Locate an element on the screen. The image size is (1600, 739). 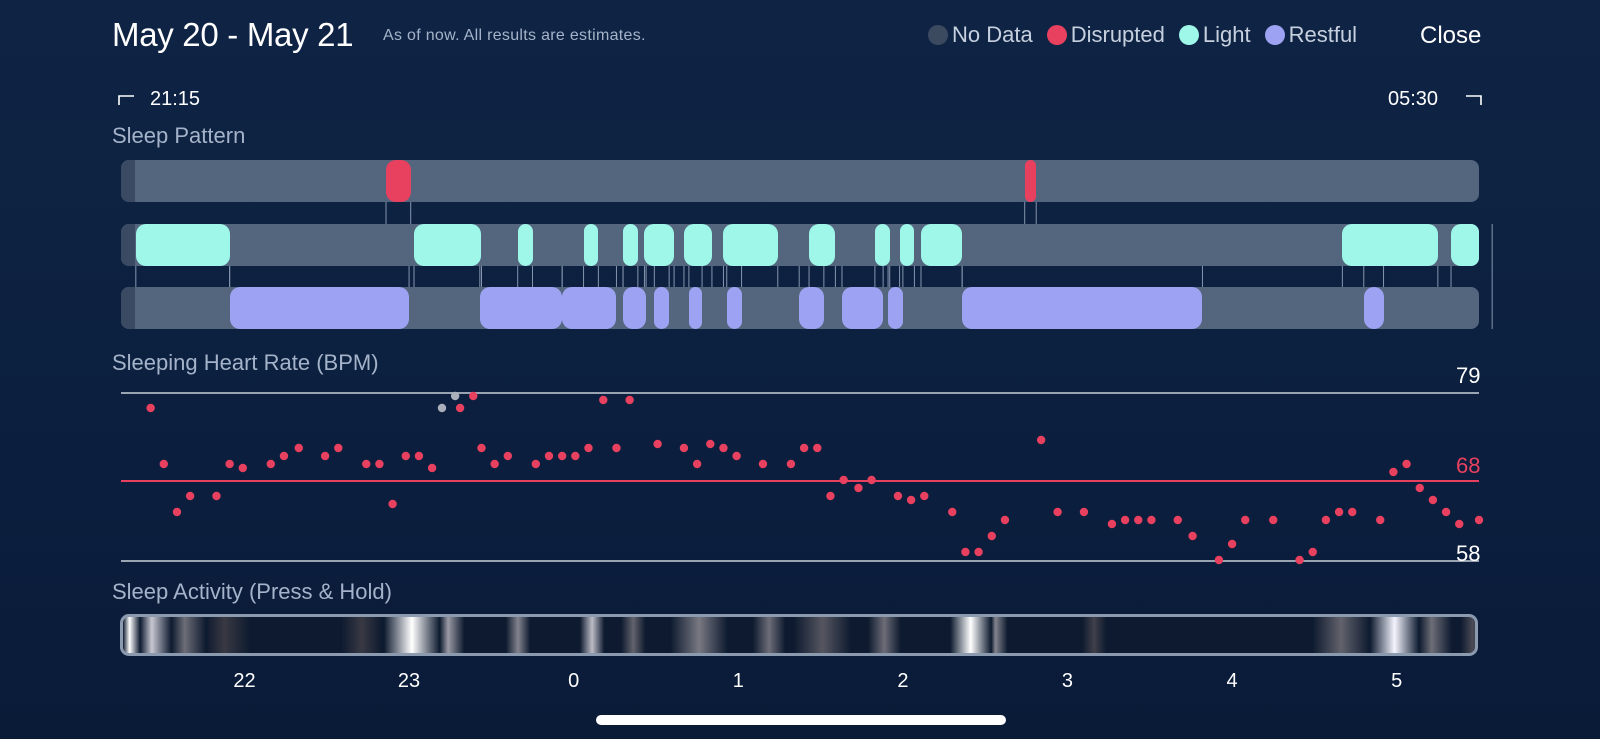
legend-label: Disrupted is located at coordinates (1117, 34).